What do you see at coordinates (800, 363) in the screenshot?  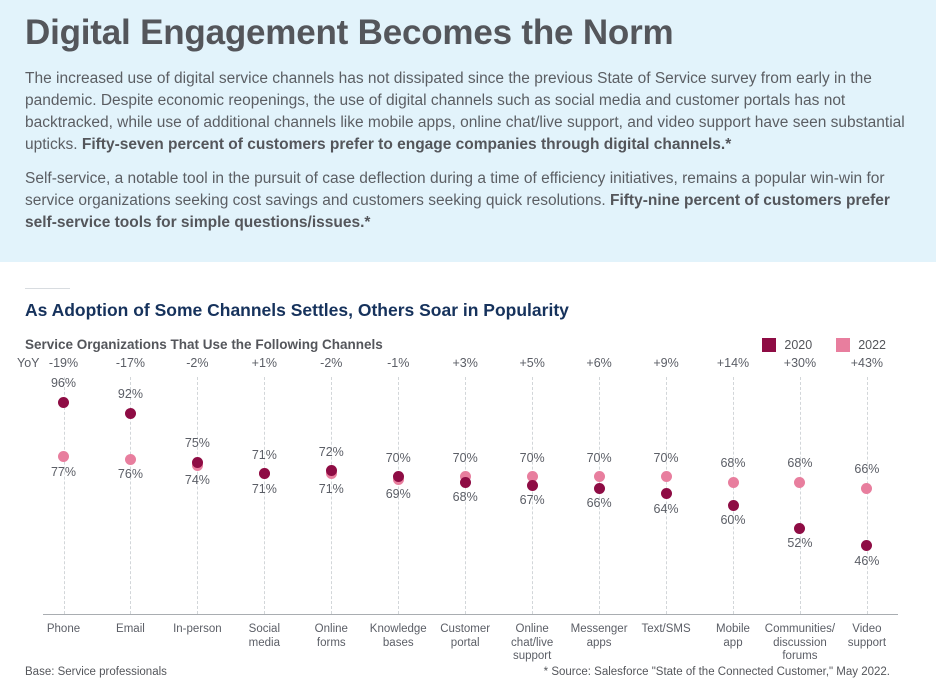 I see `yoy-value: +30%` at bounding box center [800, 363].